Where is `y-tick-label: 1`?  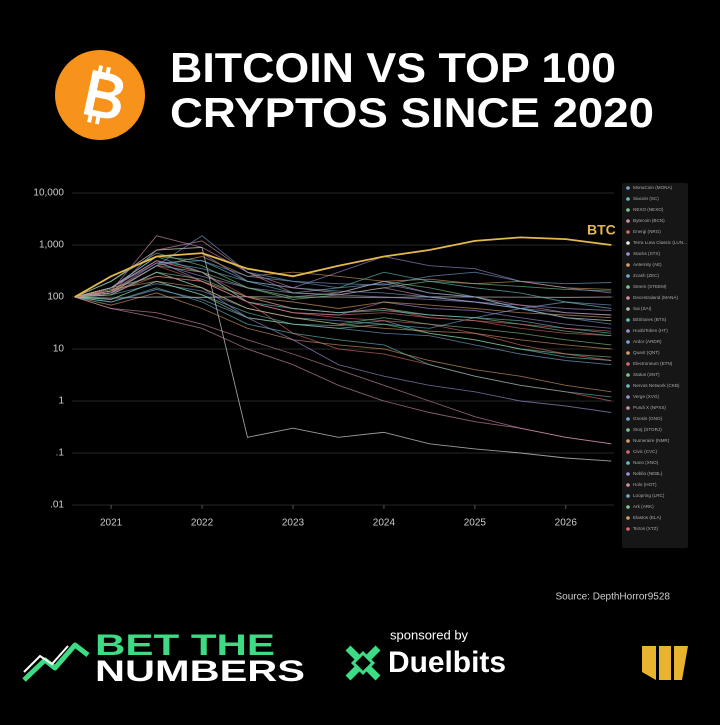 y-tick-label: 1 is located at coordinates (61, 401).